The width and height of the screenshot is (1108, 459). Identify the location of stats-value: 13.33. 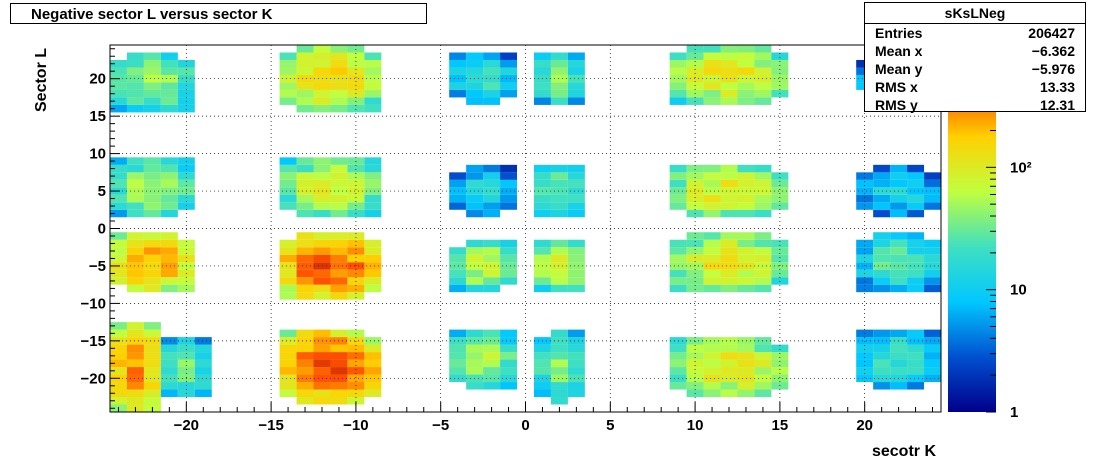
(1057, 87).